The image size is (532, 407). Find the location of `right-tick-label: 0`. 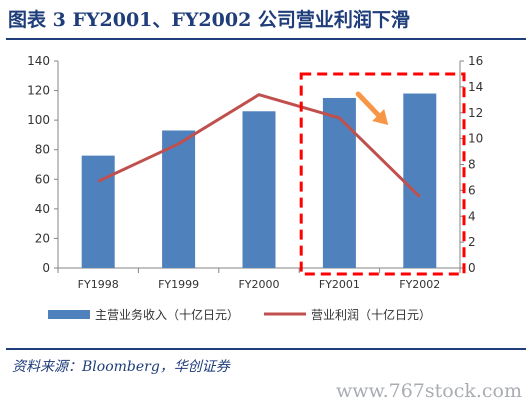

right-tick-label: 0 is located at coordinates (472, 268).